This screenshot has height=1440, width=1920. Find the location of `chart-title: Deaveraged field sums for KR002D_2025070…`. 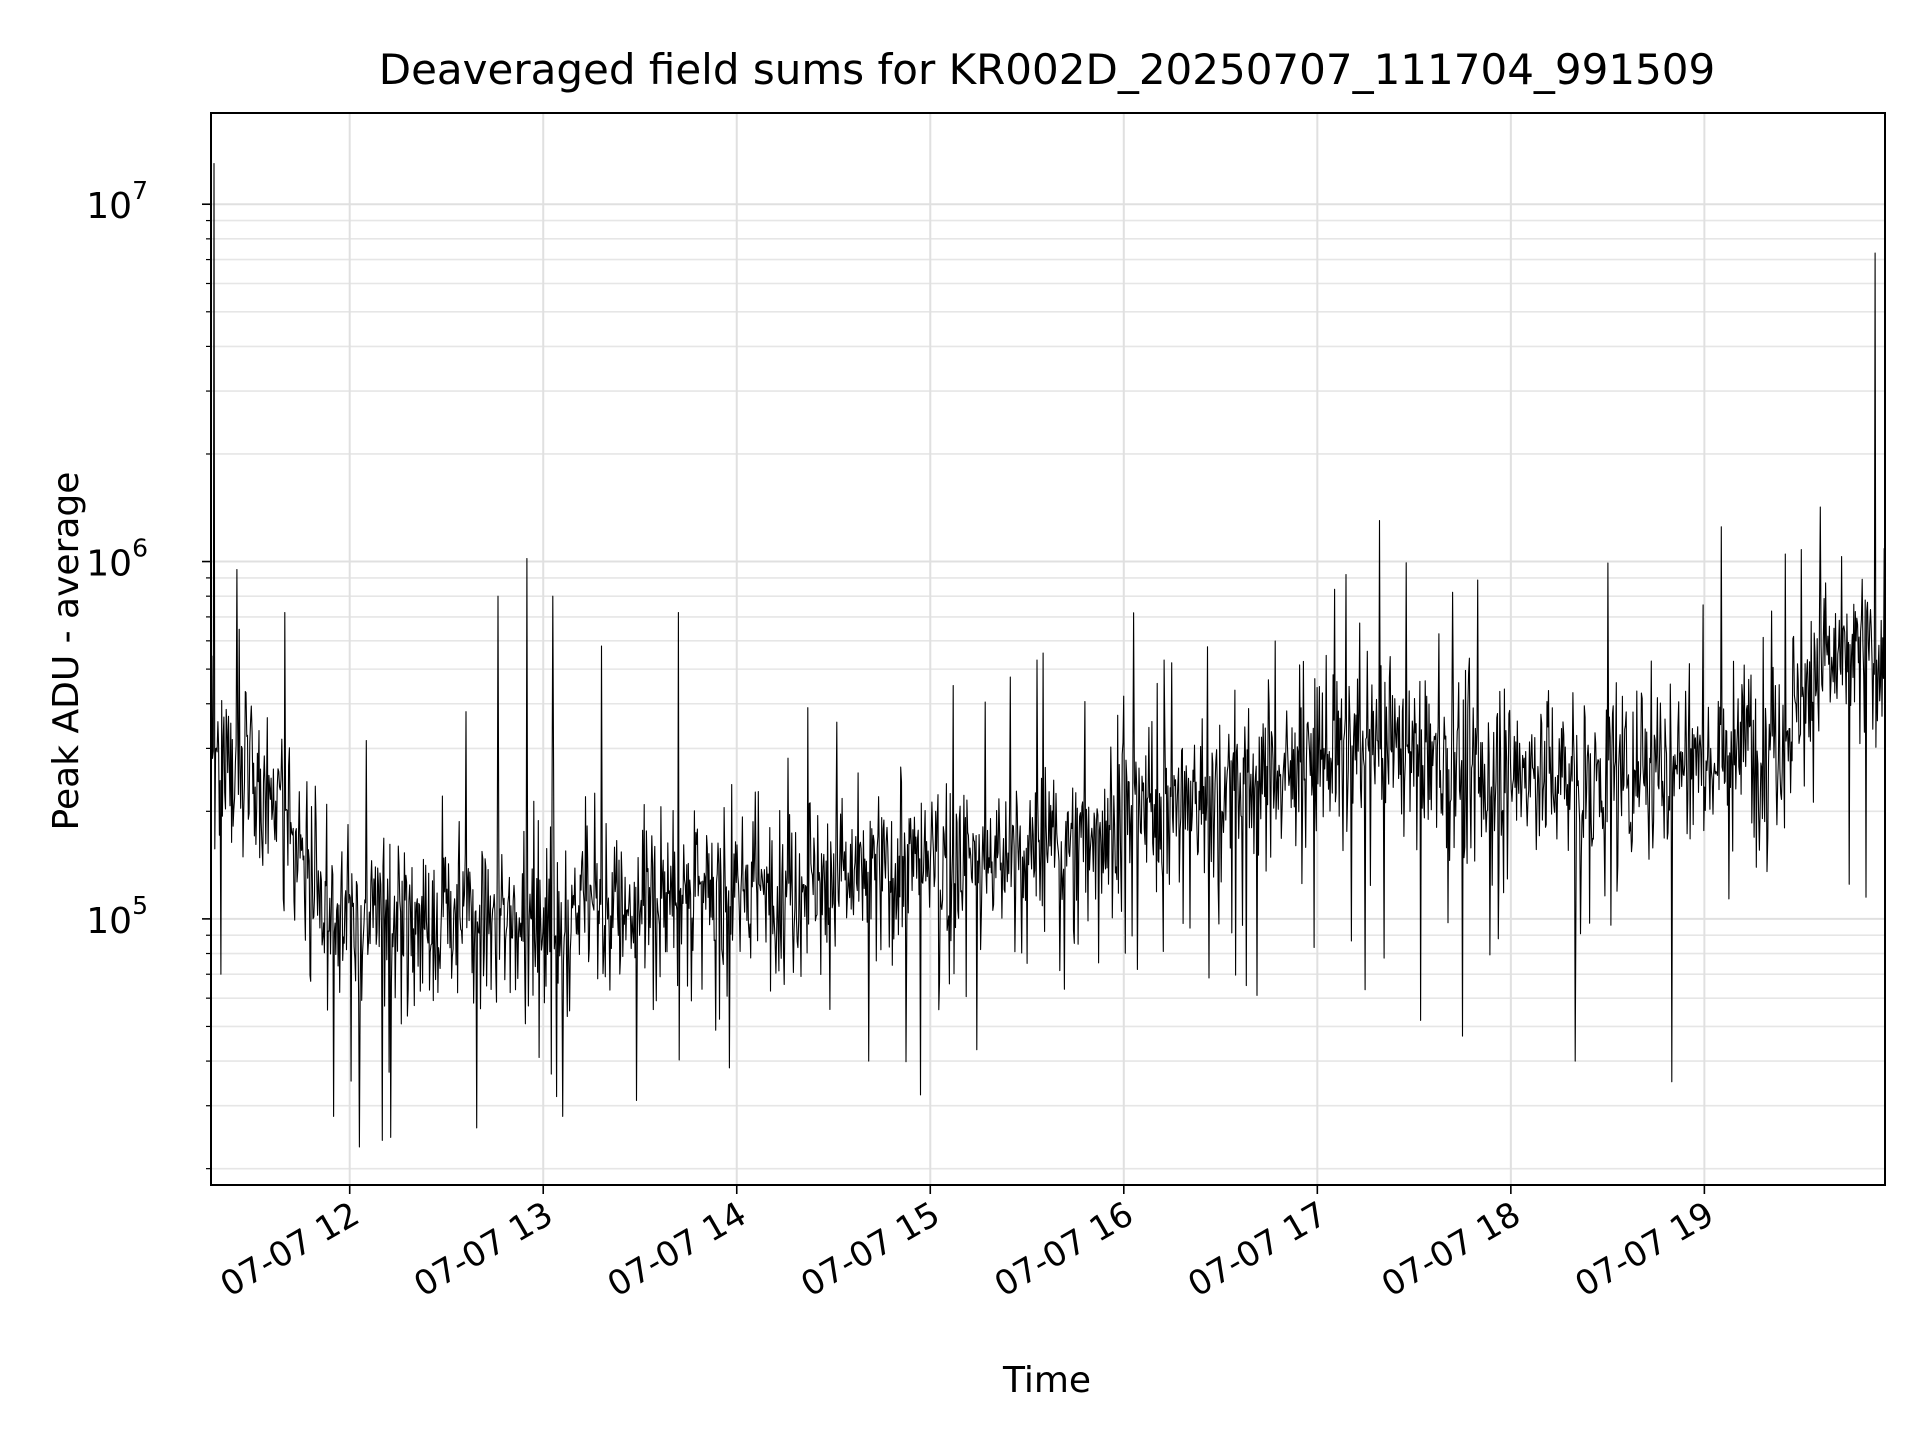

chart-title: Deaveraged field sums for KR002D_2025070… is located at coordinates (1047, 69).